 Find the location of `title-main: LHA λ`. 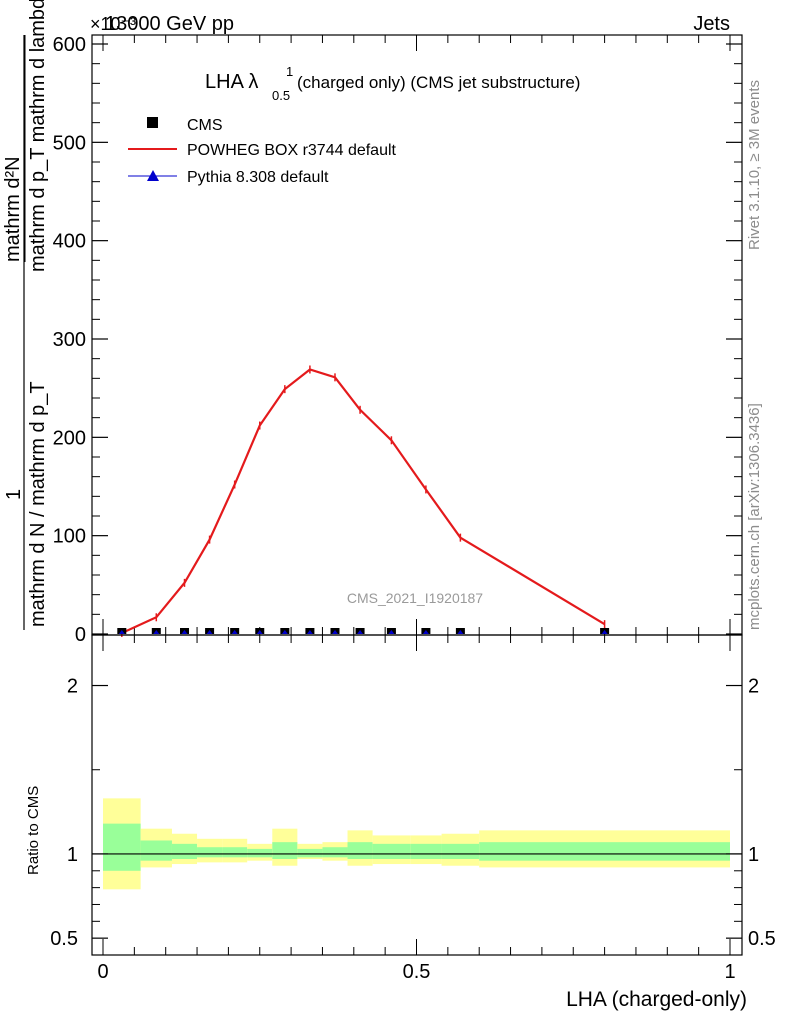

title-main: LHA λ is located at coordinates (231, 82).